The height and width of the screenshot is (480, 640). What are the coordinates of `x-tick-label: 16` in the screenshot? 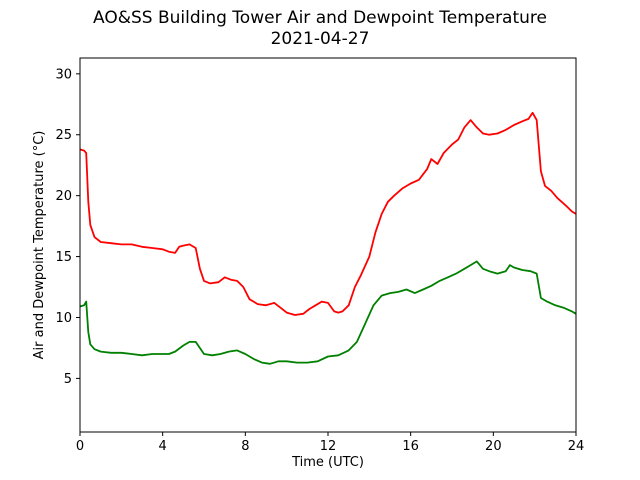 It's located at (410, 446).